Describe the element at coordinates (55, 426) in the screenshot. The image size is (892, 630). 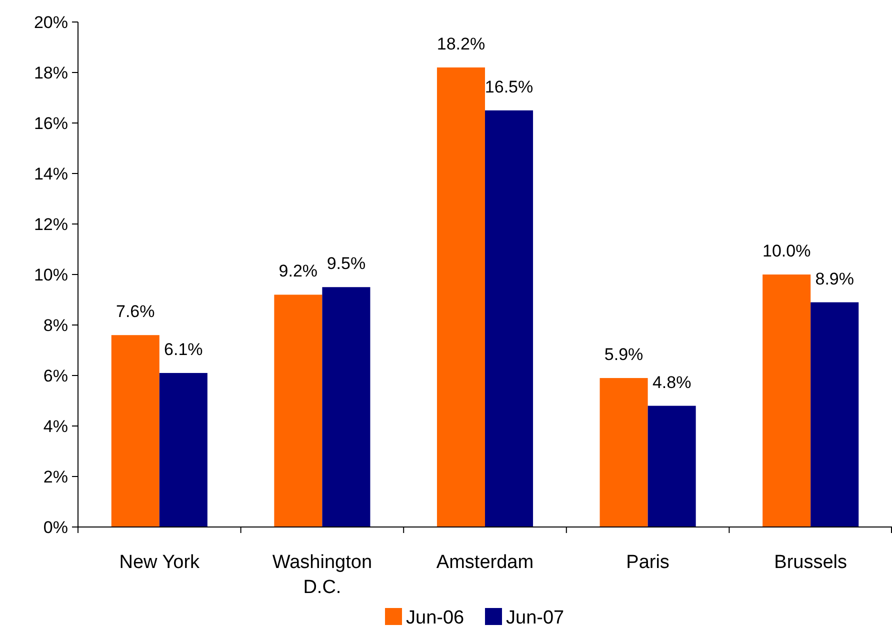
I see `y-tick-label: 4%` at that location.